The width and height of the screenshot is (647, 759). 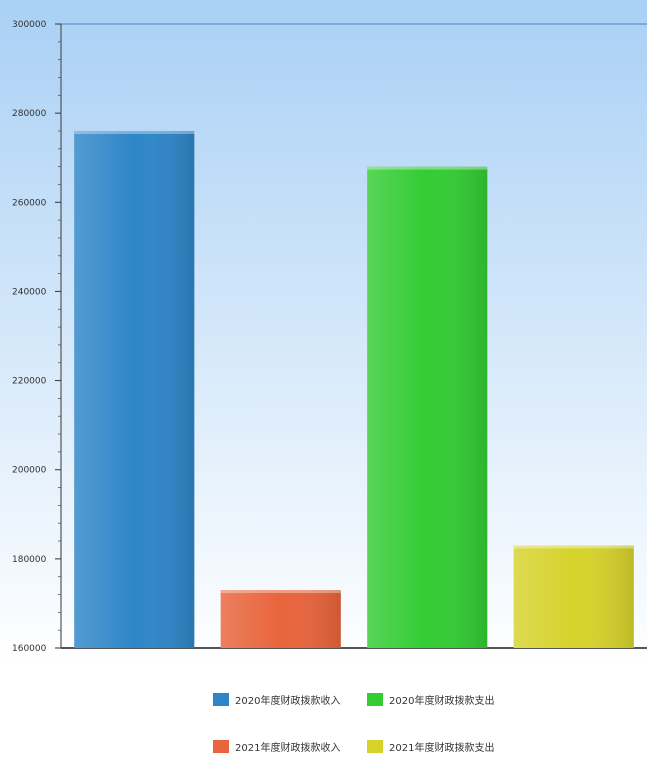 I want to click on legend-label: 2020年度财政拨款收入, so click(x=288, y=701).